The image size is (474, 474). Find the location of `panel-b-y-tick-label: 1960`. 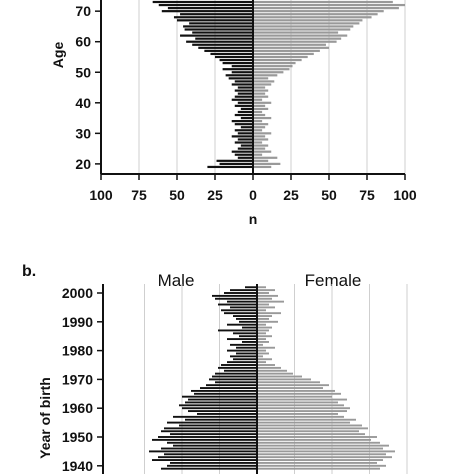

panel-b-y-tick-label: 1960 is located at coordinates (77, 408).